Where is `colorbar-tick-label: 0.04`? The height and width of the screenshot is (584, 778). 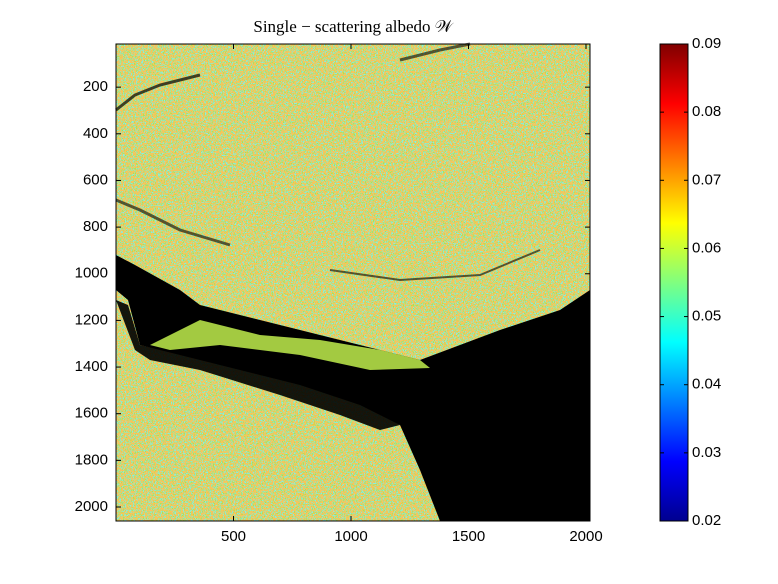
colorbar-tick-label: 0.04 is located at coordinates (706, 384).